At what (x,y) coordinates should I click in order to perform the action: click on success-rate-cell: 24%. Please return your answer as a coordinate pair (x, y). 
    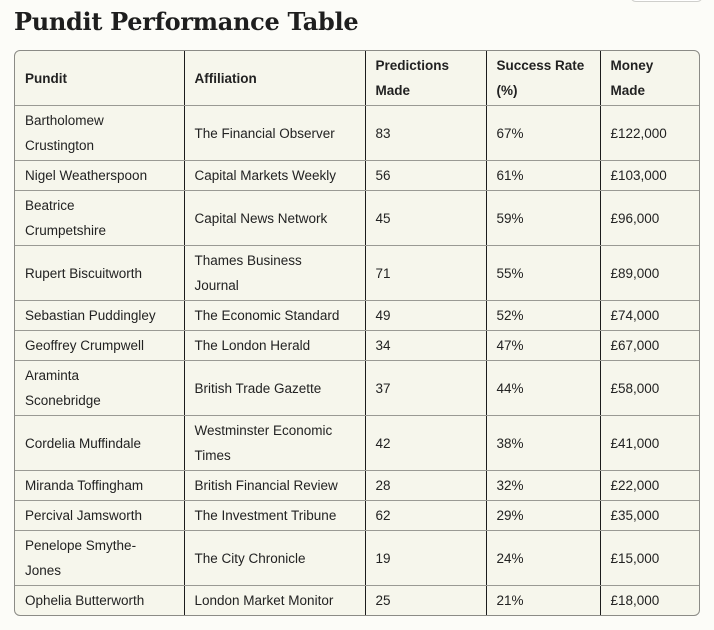
    Looking at the image, I should click on (543, 558).